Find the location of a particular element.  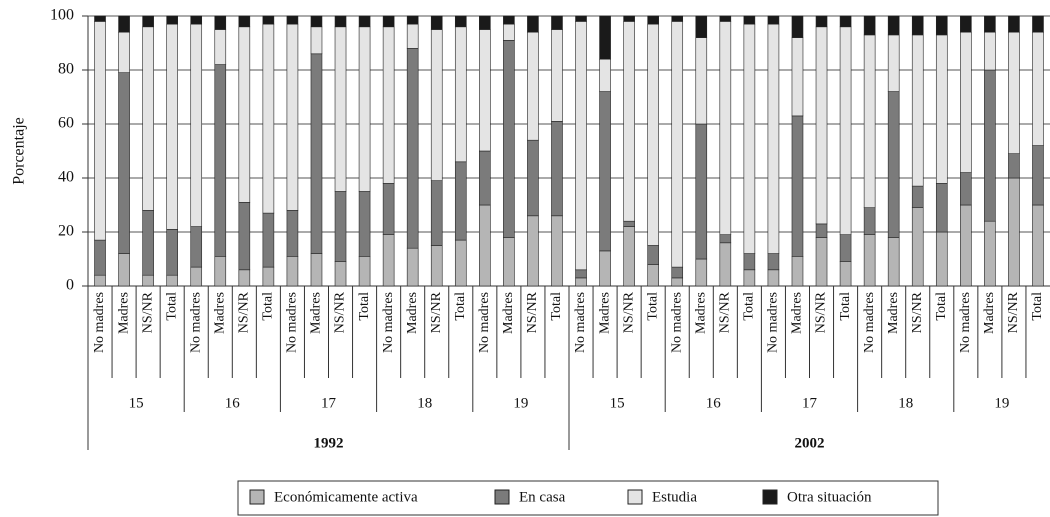

age-group-label: 18 is located at coordinates (905, 403).